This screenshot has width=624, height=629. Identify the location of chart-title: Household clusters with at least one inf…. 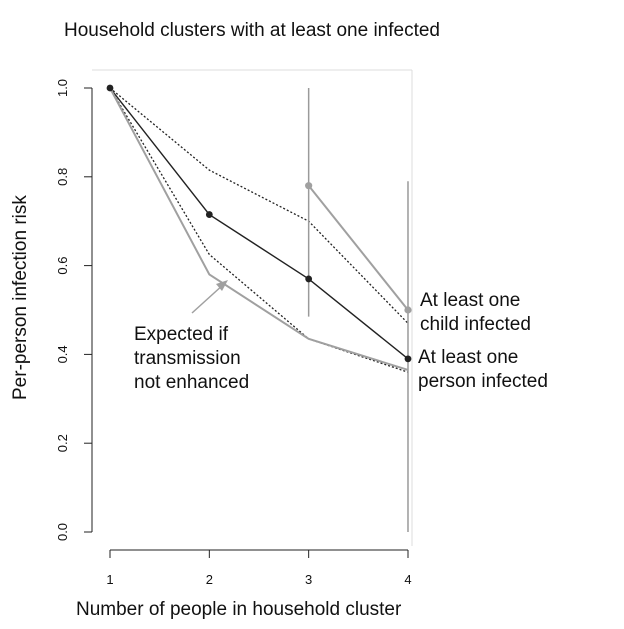
(252, 30).